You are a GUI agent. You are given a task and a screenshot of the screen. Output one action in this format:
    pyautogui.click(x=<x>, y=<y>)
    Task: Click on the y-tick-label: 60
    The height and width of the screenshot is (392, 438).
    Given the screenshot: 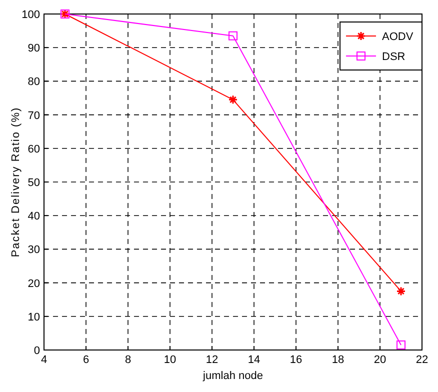 What is the action you would take?
    pyautogui.click(x=34, y=149)
    